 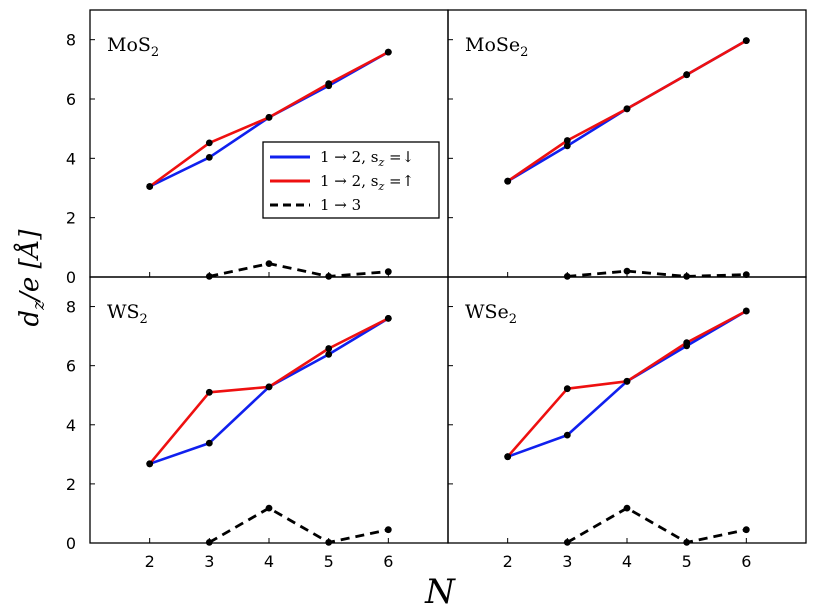 I want to click on panel-title: MoSe2, so click(x=496, y=47).